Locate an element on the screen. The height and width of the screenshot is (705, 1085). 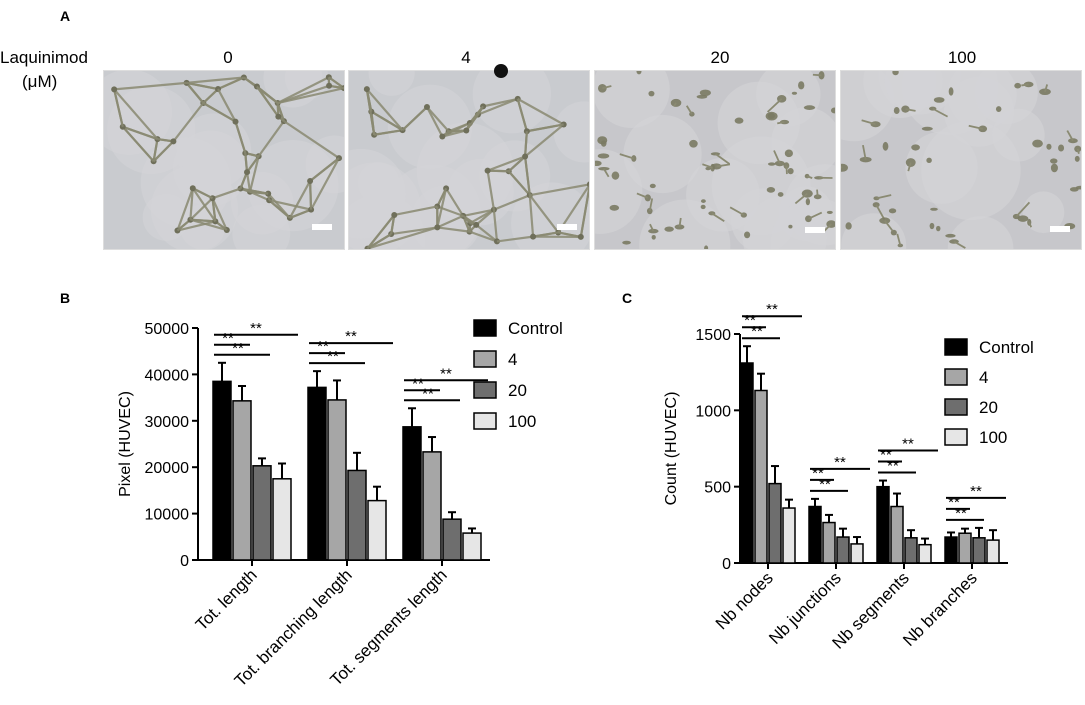
y-tick-label: 40000 is located at coordinates (167, 375).